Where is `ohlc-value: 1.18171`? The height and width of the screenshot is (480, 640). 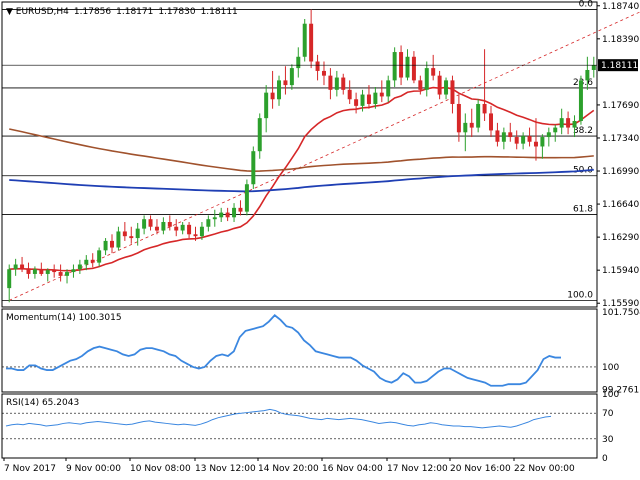
ohlc-value: 1.18171 is located at coordinates (134, 12).